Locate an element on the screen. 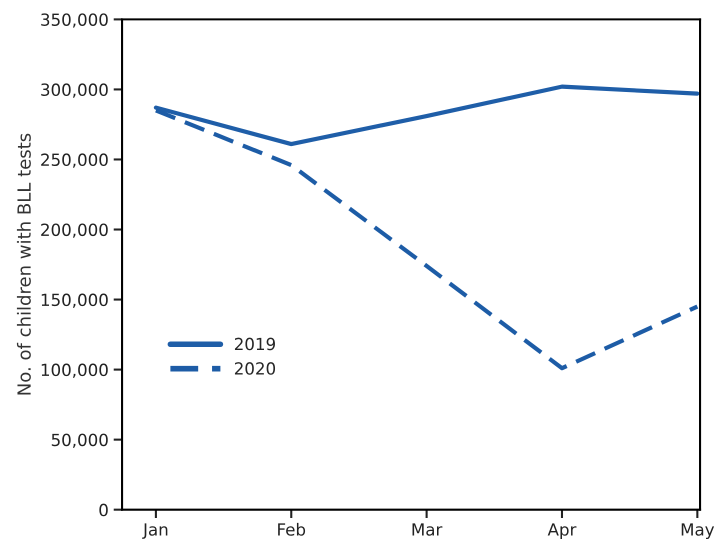  y-tick-label: 50,000 is located at coordinates (80, 441).